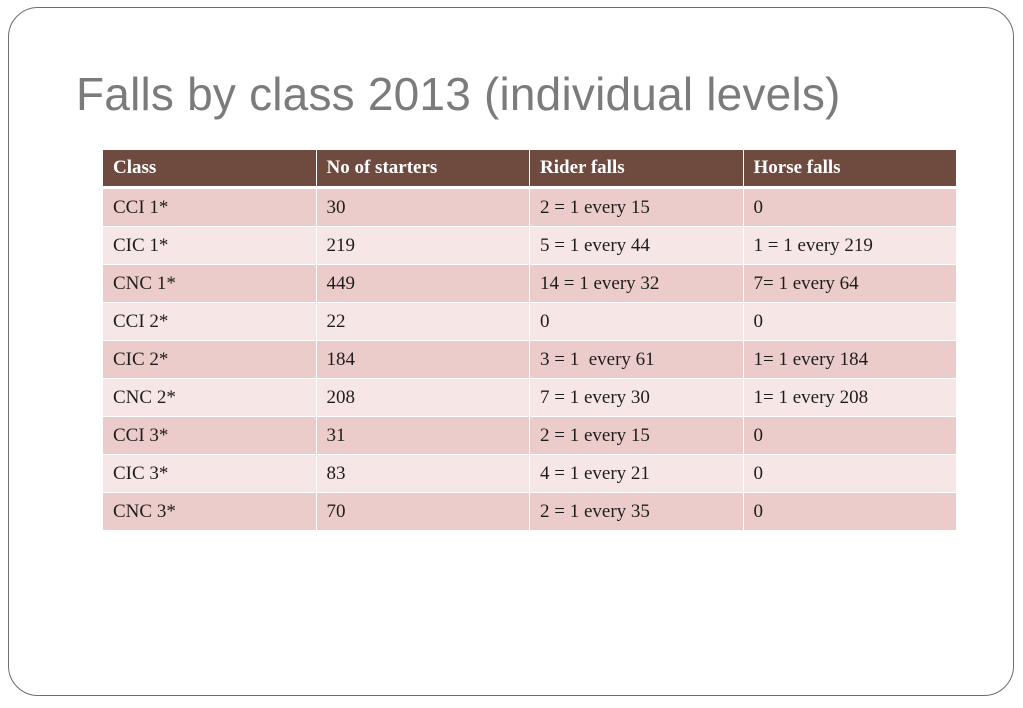 The width and height of the screenshot is (1023, 708). I want to click on cell-starters: 22, so click(422, 321).